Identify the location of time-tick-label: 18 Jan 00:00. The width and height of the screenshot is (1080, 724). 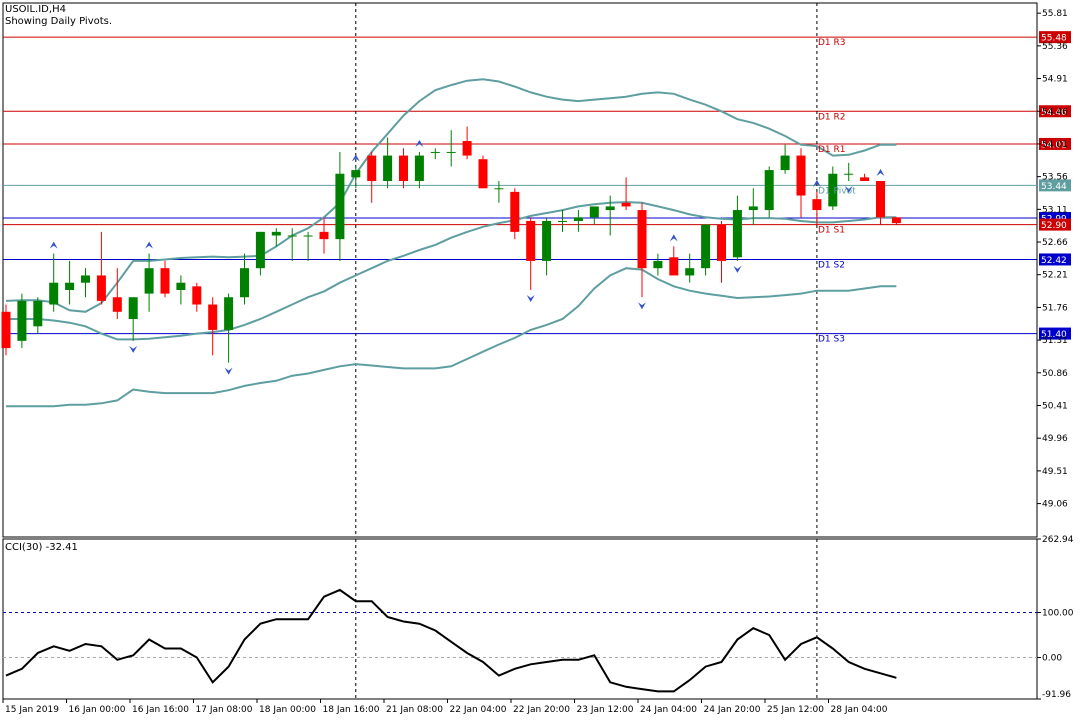
(287, 710).